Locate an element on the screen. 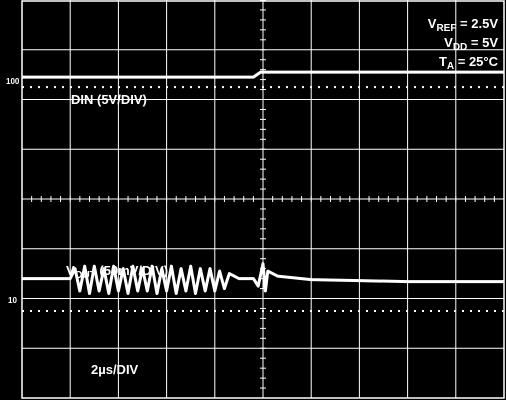 Image resolution: width=506 pixels, height=400 pixels. condition-vref: VREF = 2.5V is located at coordinates (463, 25).